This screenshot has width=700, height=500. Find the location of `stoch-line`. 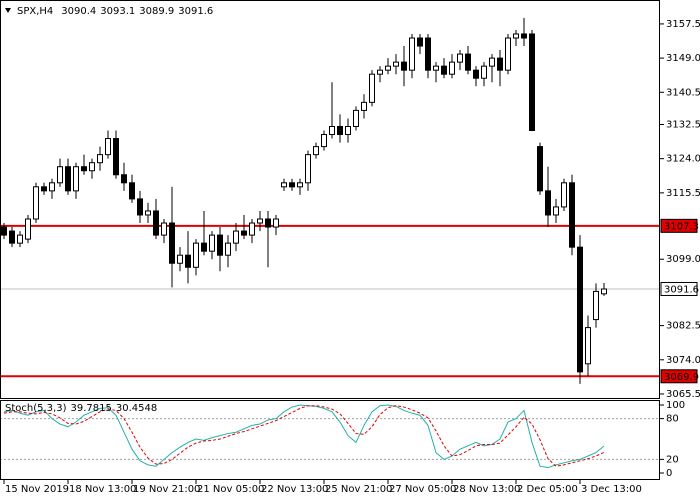

stoch-line is located at coordinates (304, 436).